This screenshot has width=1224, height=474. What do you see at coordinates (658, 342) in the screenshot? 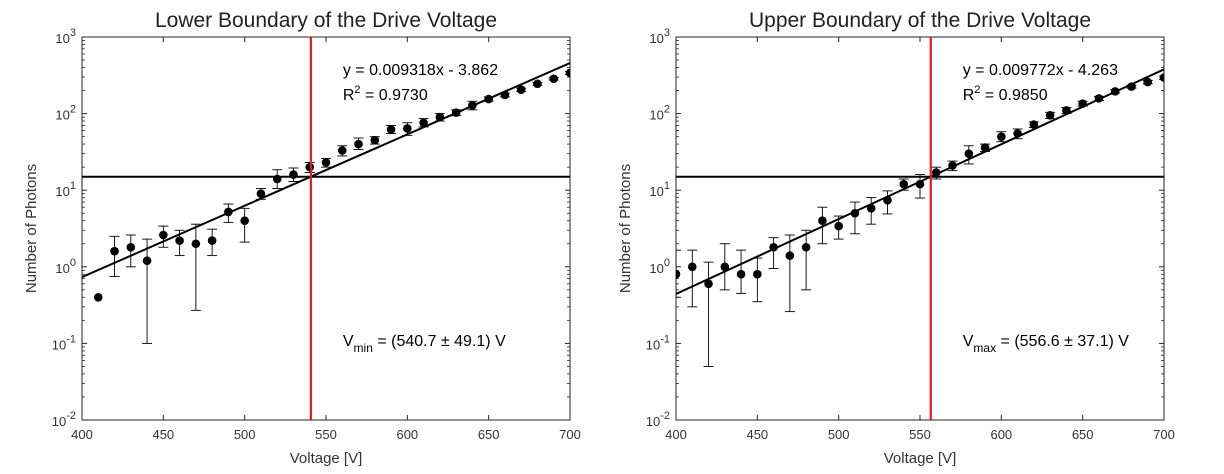
I see `y-tick-label: 10⁻¹` at bounding box center [658, 342].